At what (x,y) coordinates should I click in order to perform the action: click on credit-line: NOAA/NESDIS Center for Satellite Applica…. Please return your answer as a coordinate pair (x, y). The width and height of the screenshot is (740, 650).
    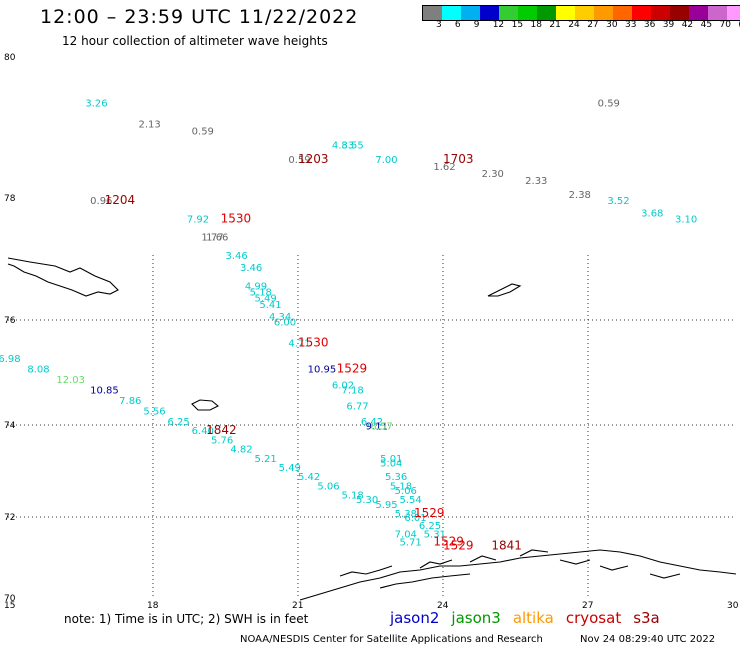
    Looking at the image, I should click on (477, 639).